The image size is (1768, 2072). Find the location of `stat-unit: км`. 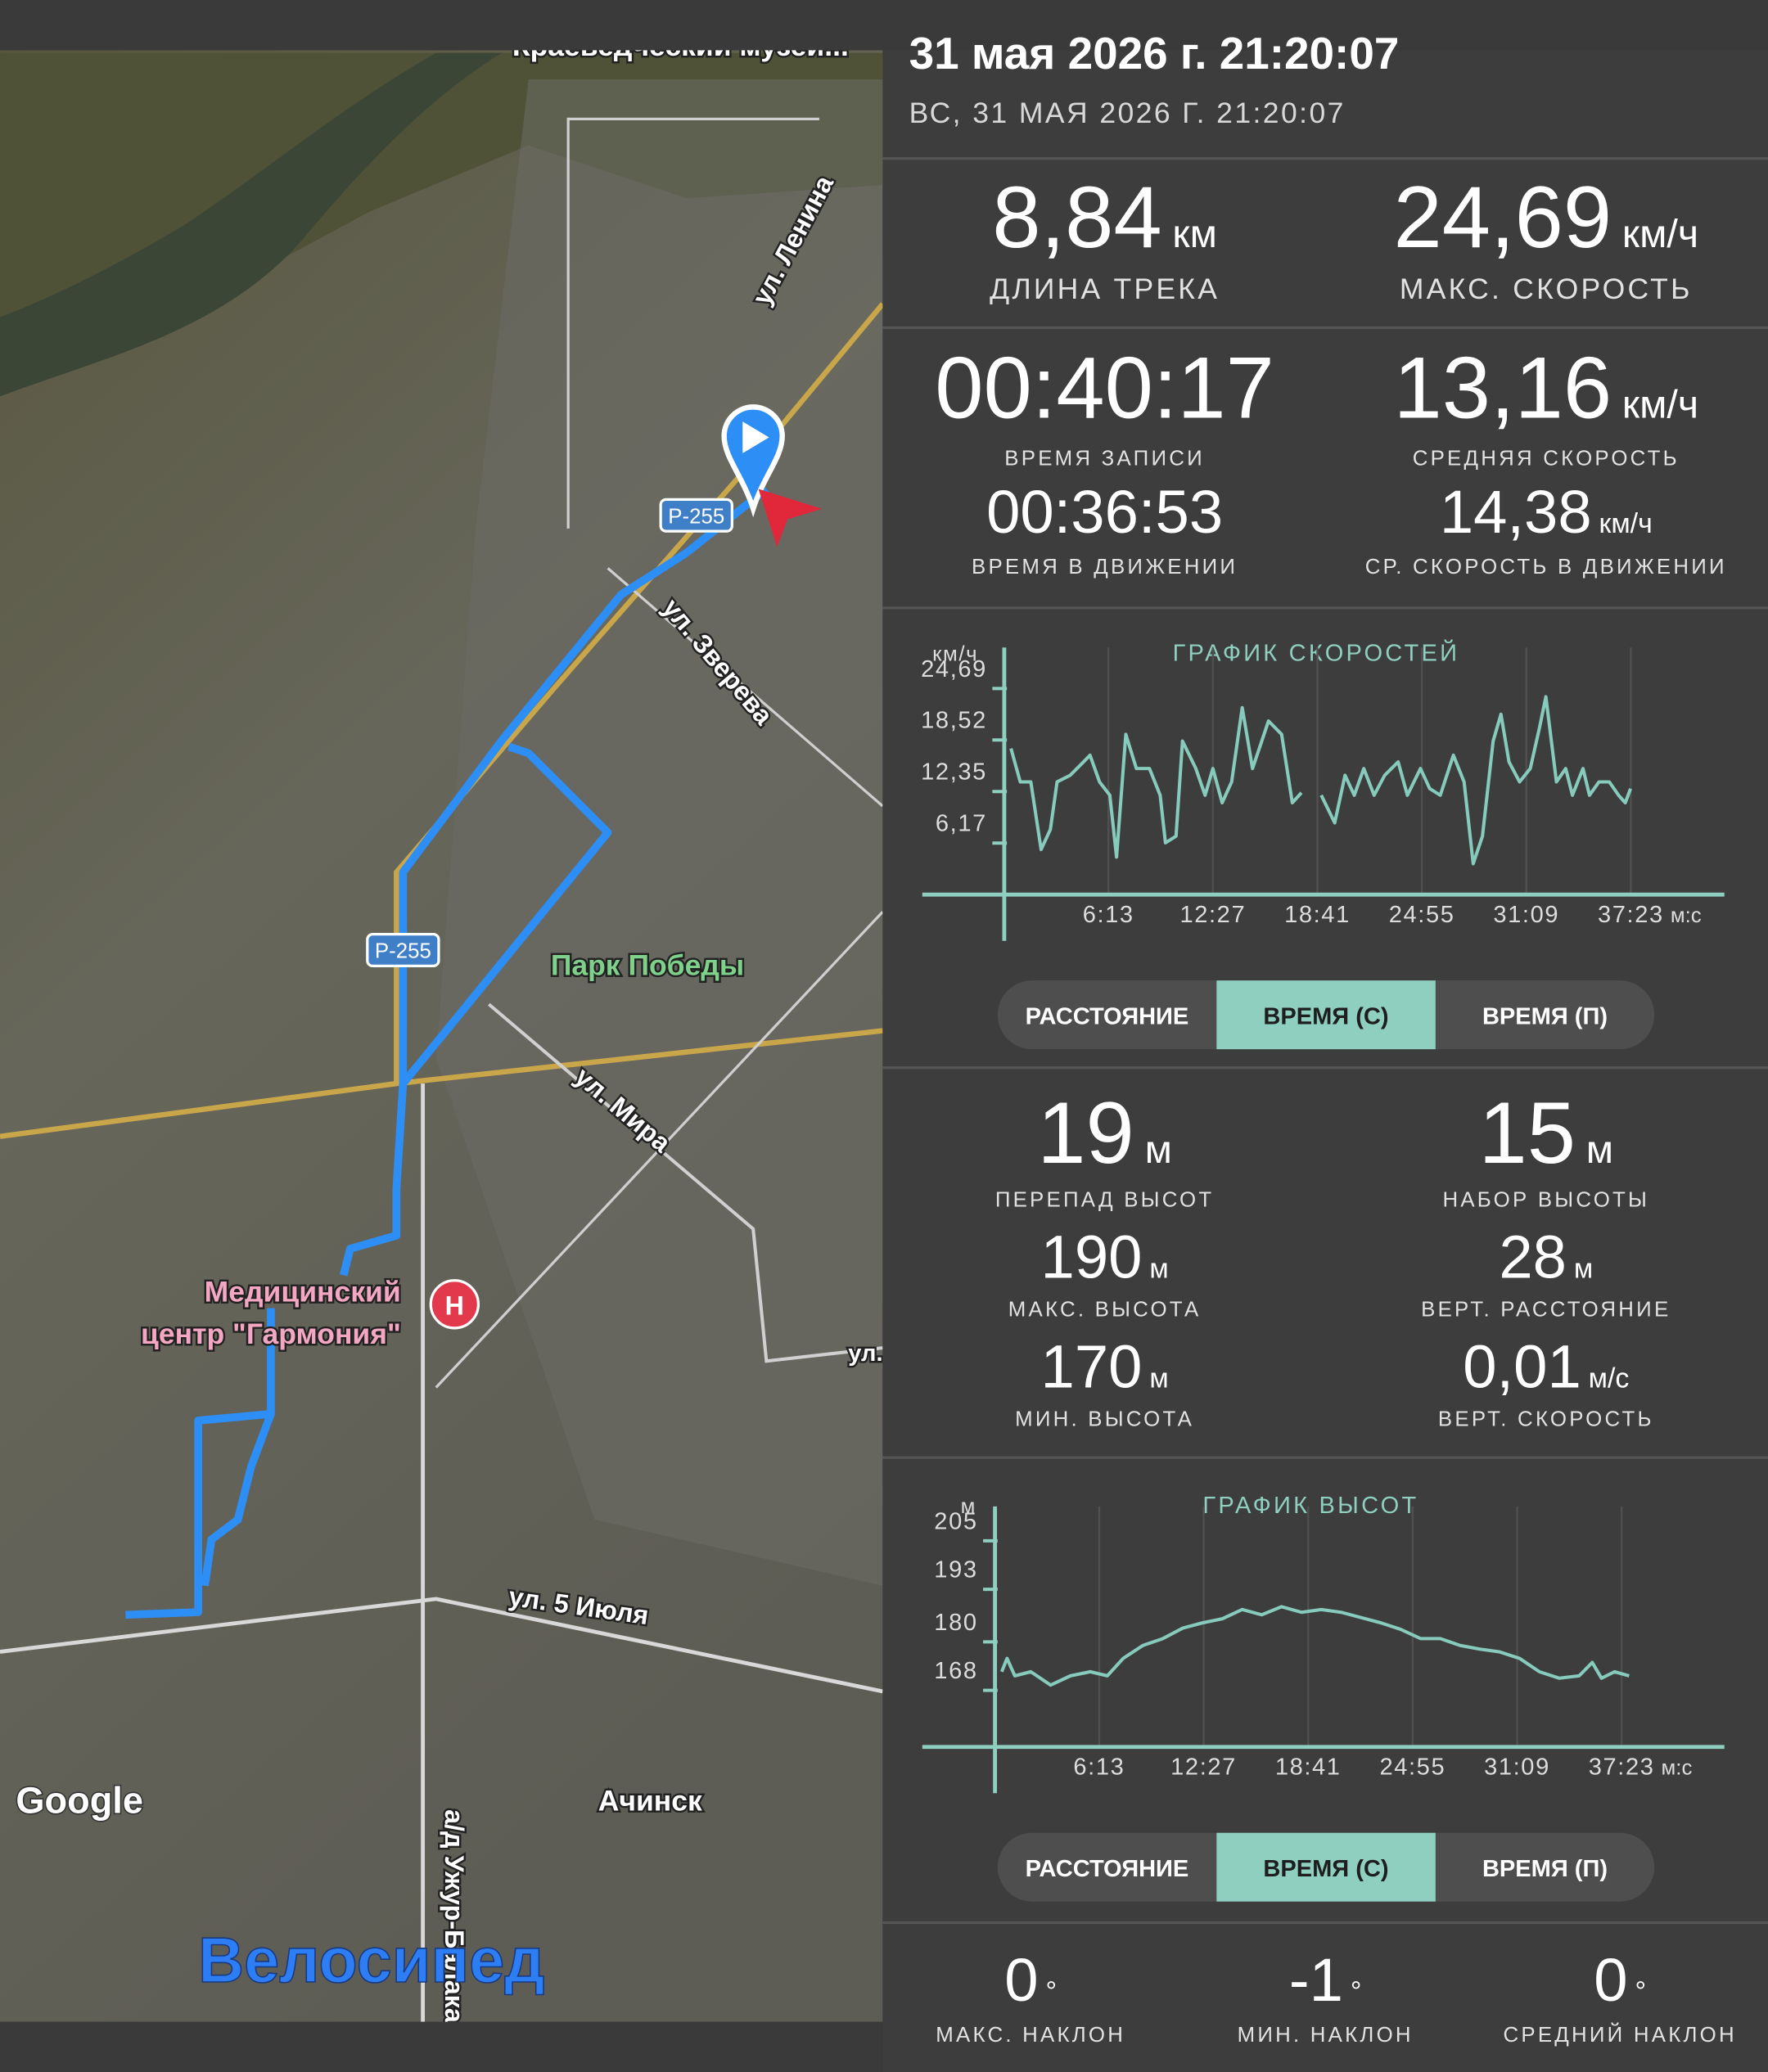

stat-unit: км is located at coordinates (1194, 234).